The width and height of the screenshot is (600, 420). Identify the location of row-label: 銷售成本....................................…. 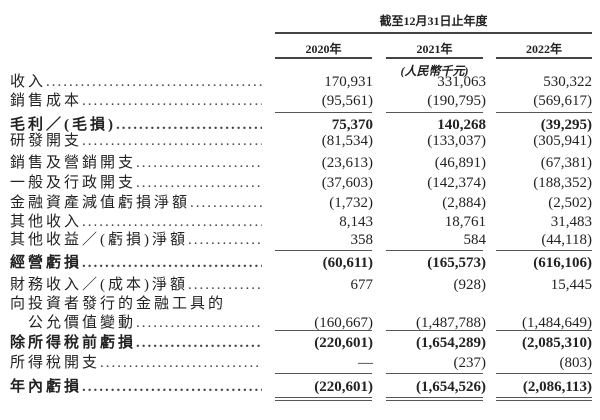
(136, 101).